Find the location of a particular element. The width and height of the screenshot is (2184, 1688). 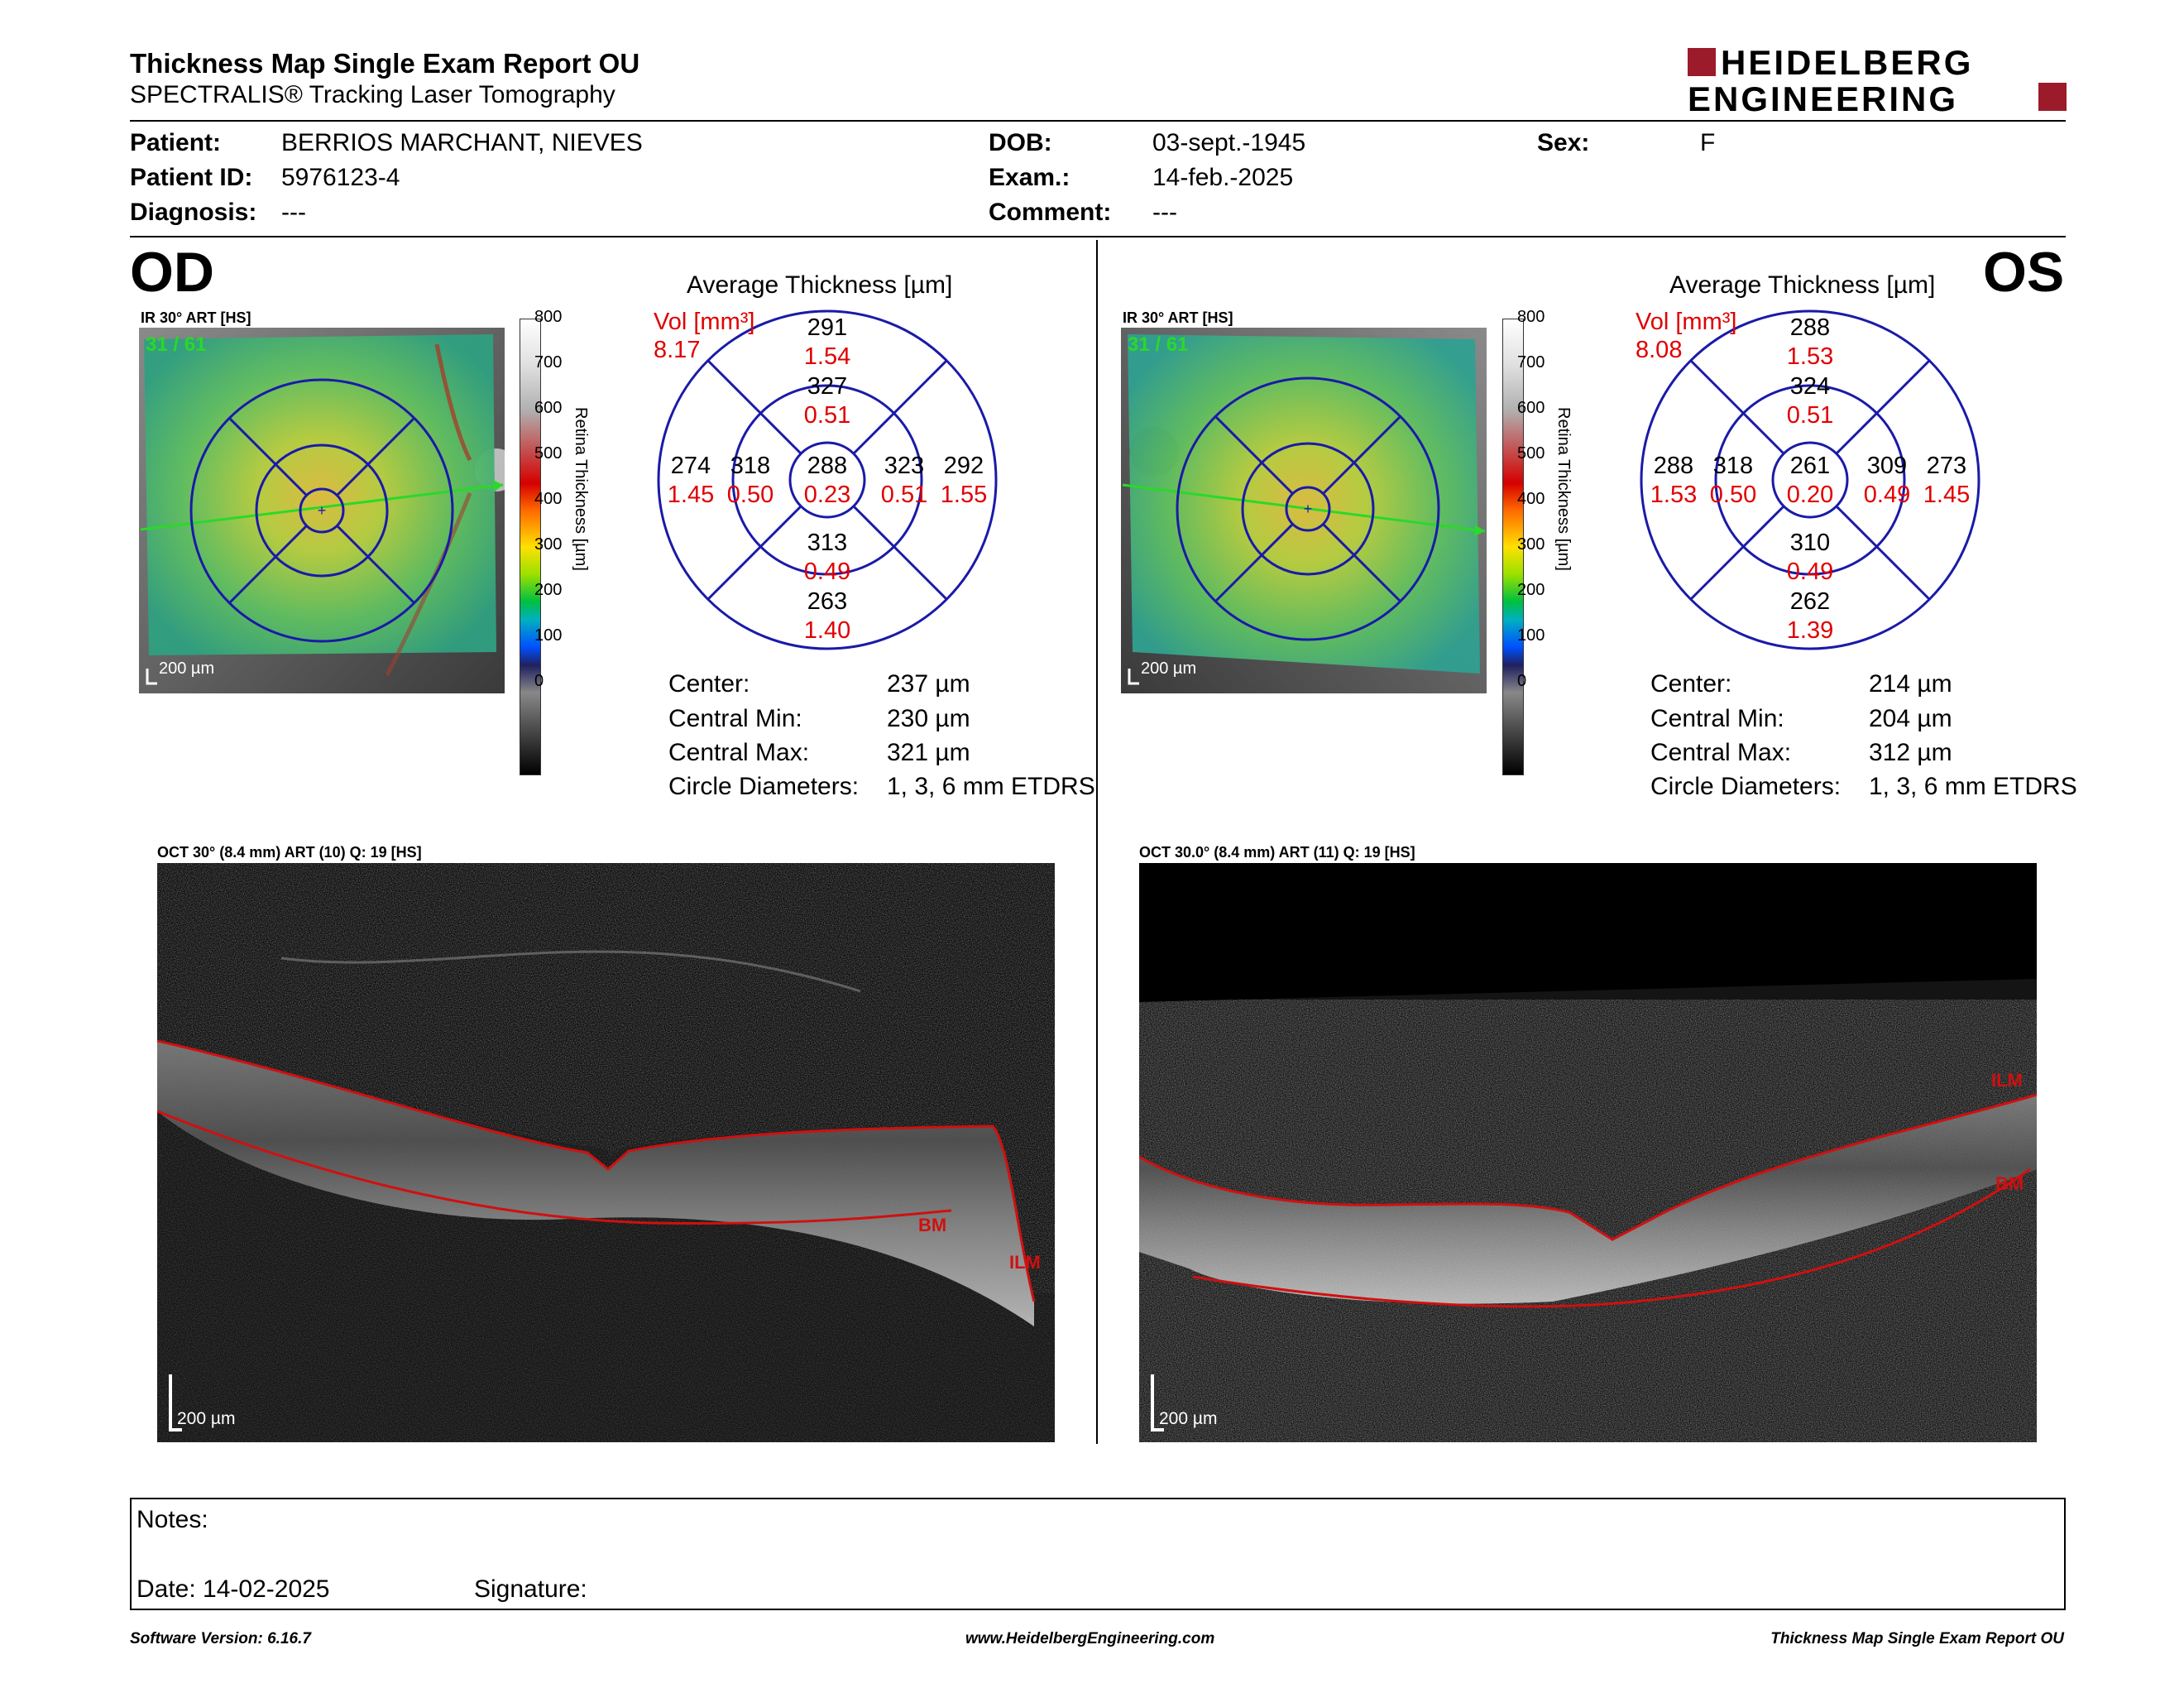

os-scan-arrow is located at coordinates (1479, 530).